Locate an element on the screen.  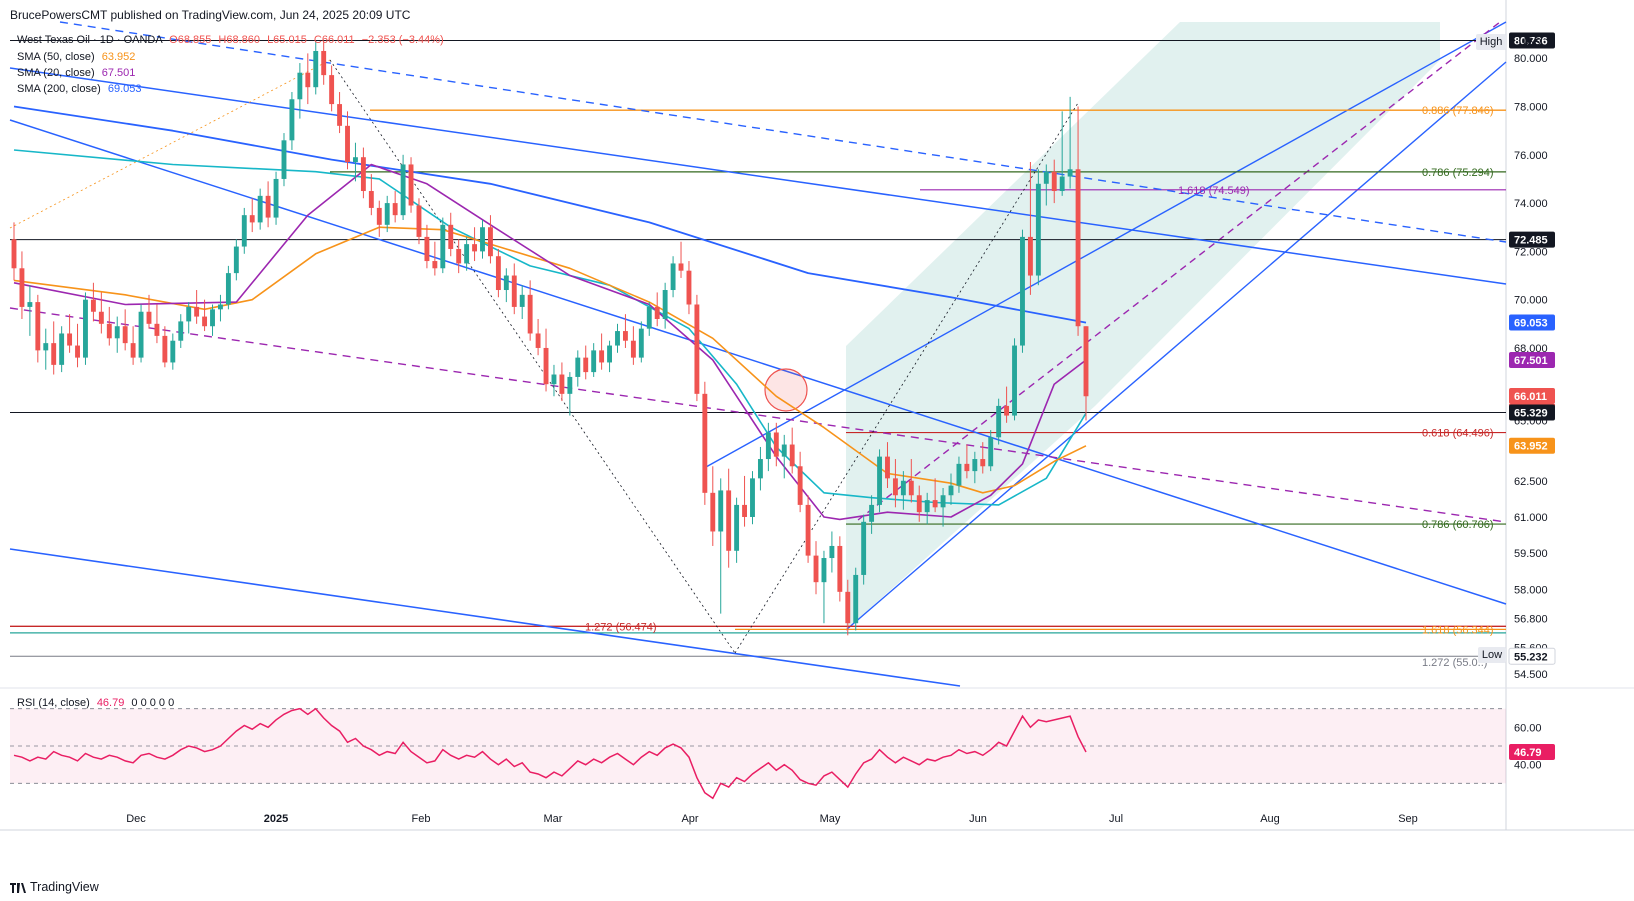
tradingview-footer: TradingView is located at coordinates (54, 887).